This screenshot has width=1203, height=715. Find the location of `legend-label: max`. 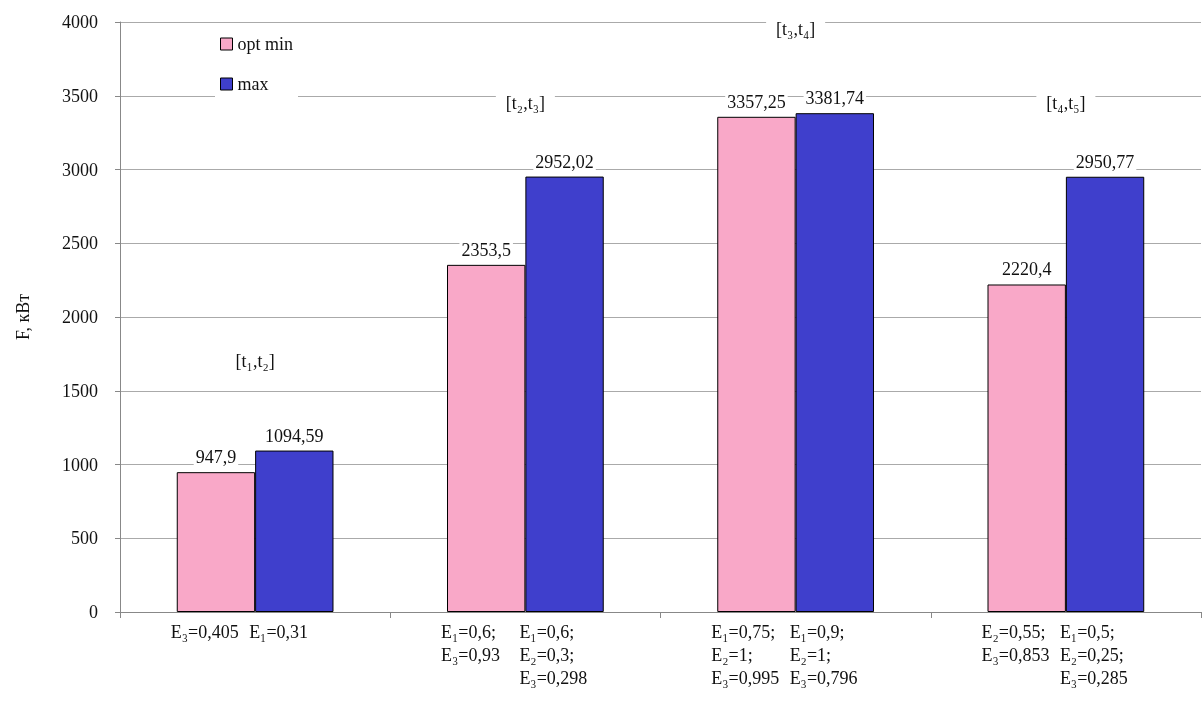

legend-label: max is located at coordinates (253, 84).